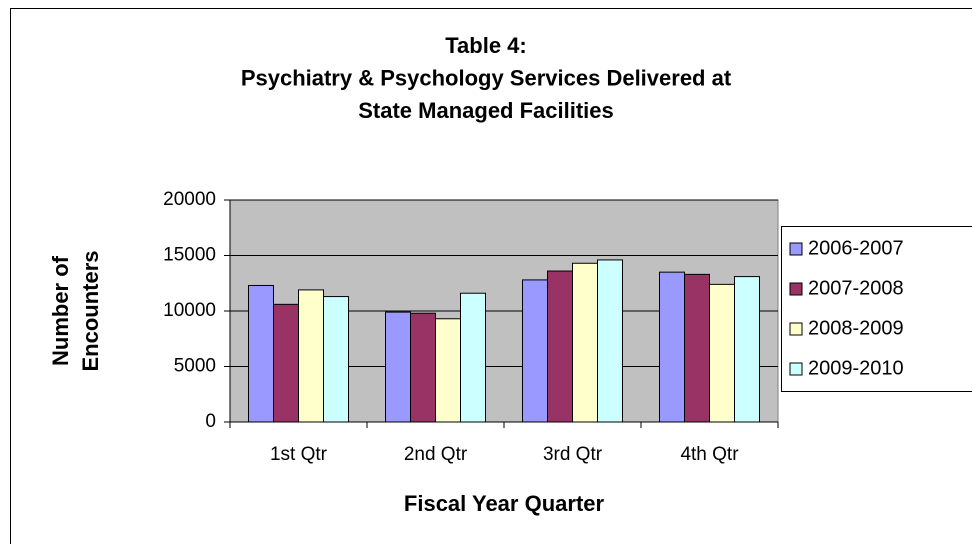  Describe the element at coordinates (876, 309) in the screenshot. I see `legend-frame` at that location.